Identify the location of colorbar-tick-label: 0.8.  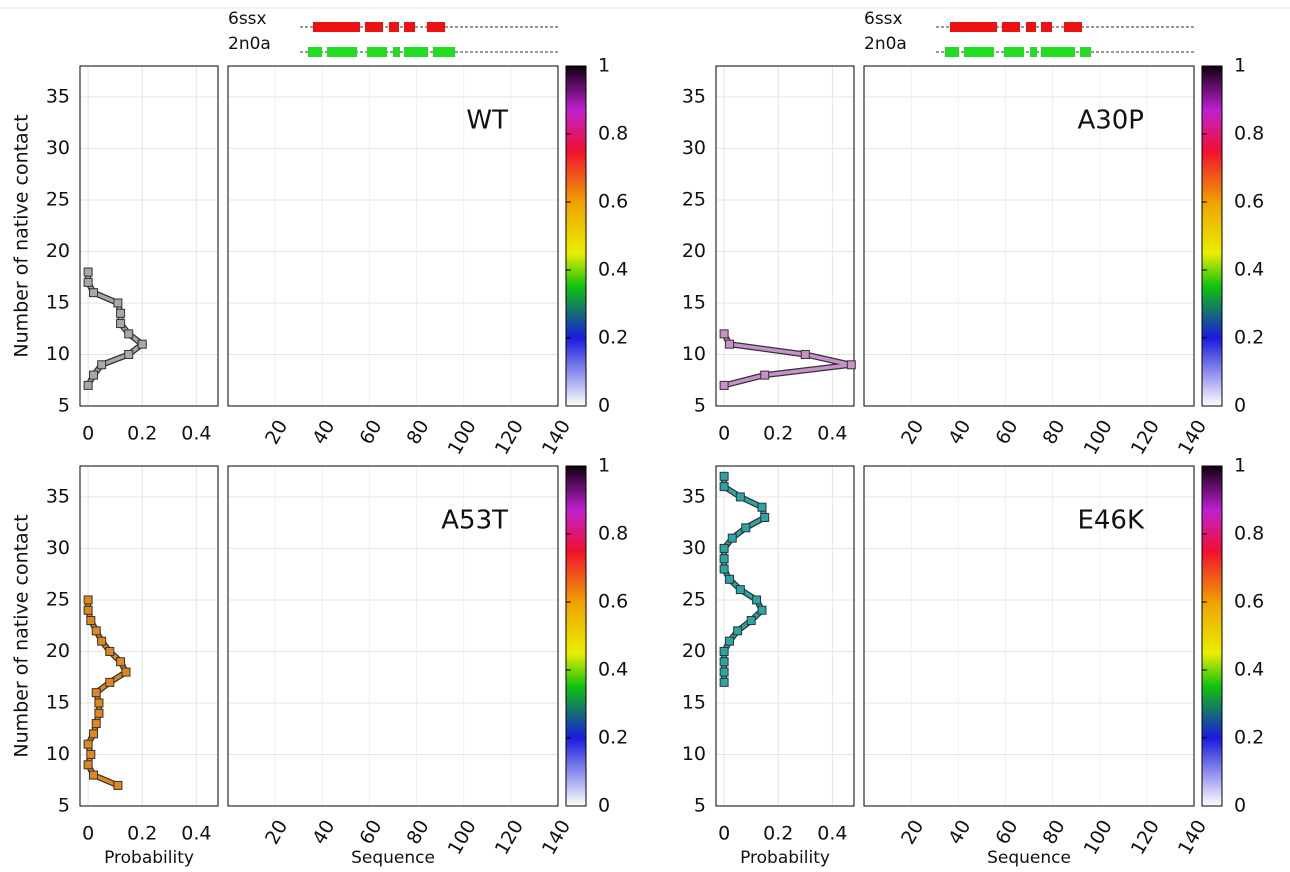
(1249, 534).